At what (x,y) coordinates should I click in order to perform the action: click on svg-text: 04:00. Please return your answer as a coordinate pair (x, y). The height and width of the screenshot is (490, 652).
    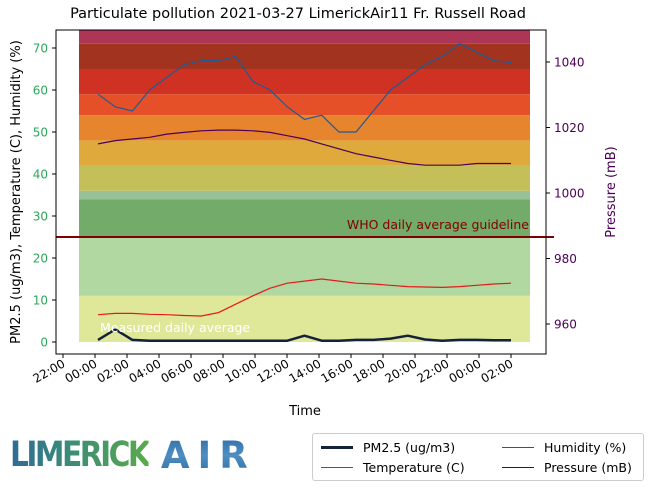
    Looking at the image, I should click on (145, 370).